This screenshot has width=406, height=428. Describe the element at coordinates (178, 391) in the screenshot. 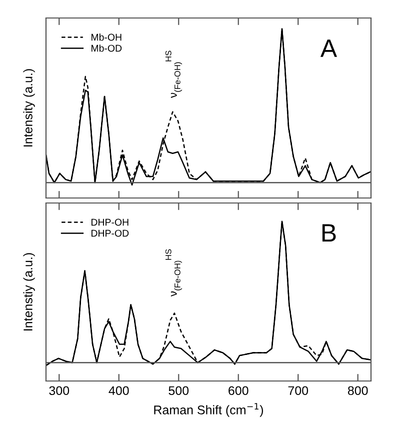

I see `x-tick-label: 500` at that location.